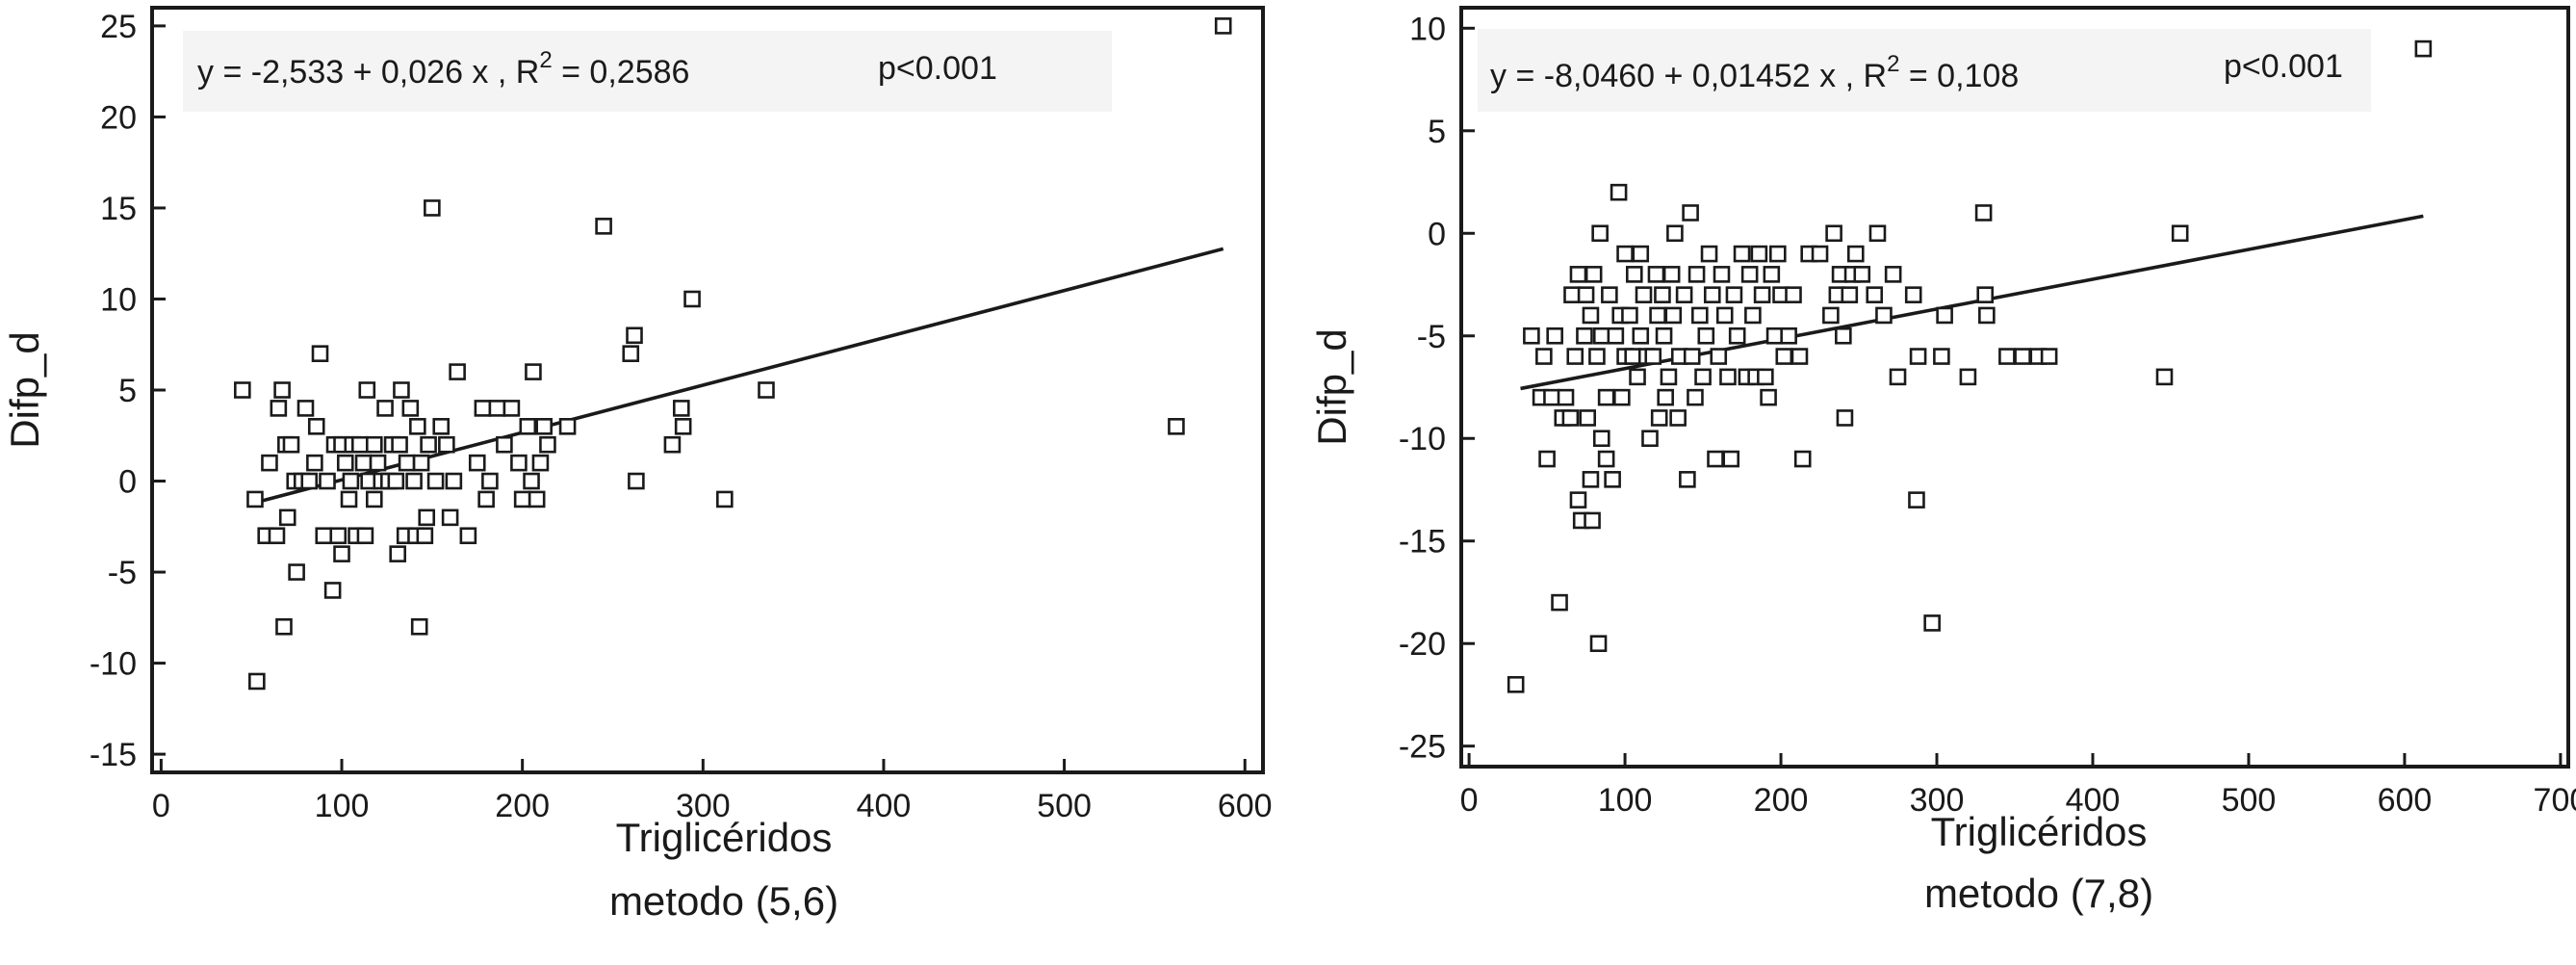 The image size is (2576, 965). What do you see at coordinates (127, 482) in the screenshot?
I see `y-tick-label: 0` at bounding box center [127, 482].